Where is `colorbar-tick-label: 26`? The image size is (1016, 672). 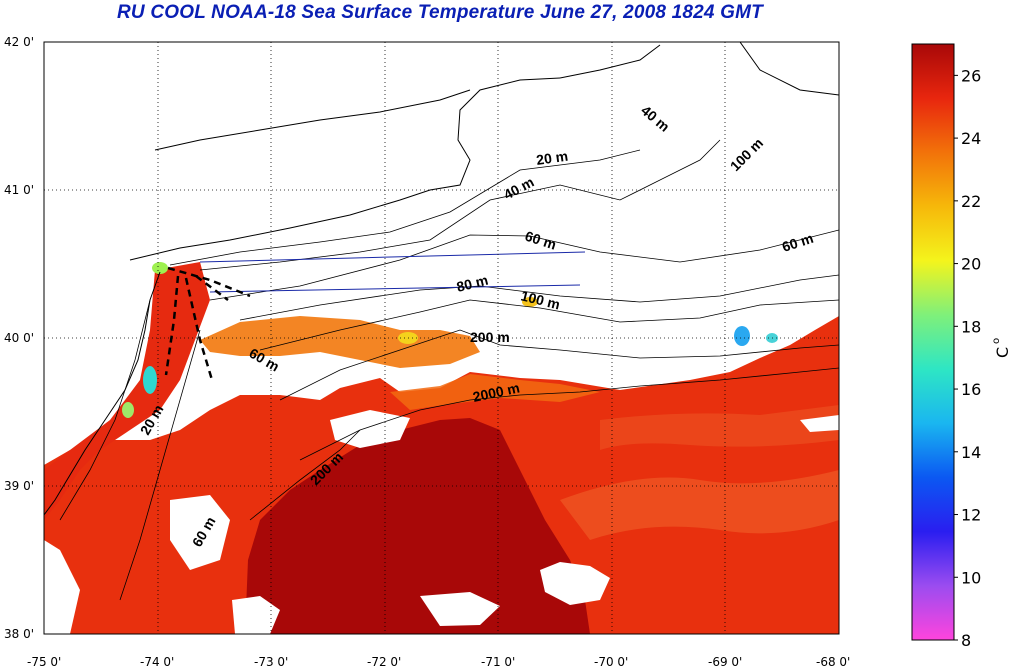
colorbar-tick-label: 26 is located at coordinates (971, 75).